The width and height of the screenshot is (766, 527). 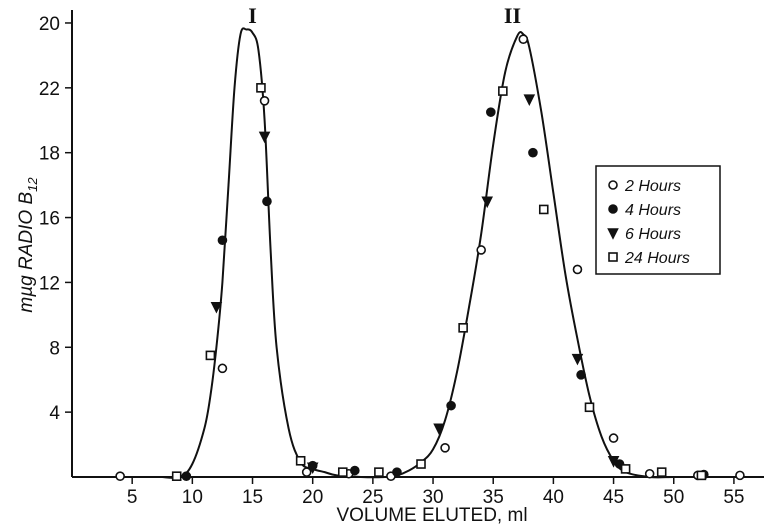 I want to click on peak-labels: I II, so click(x=384, y=15).